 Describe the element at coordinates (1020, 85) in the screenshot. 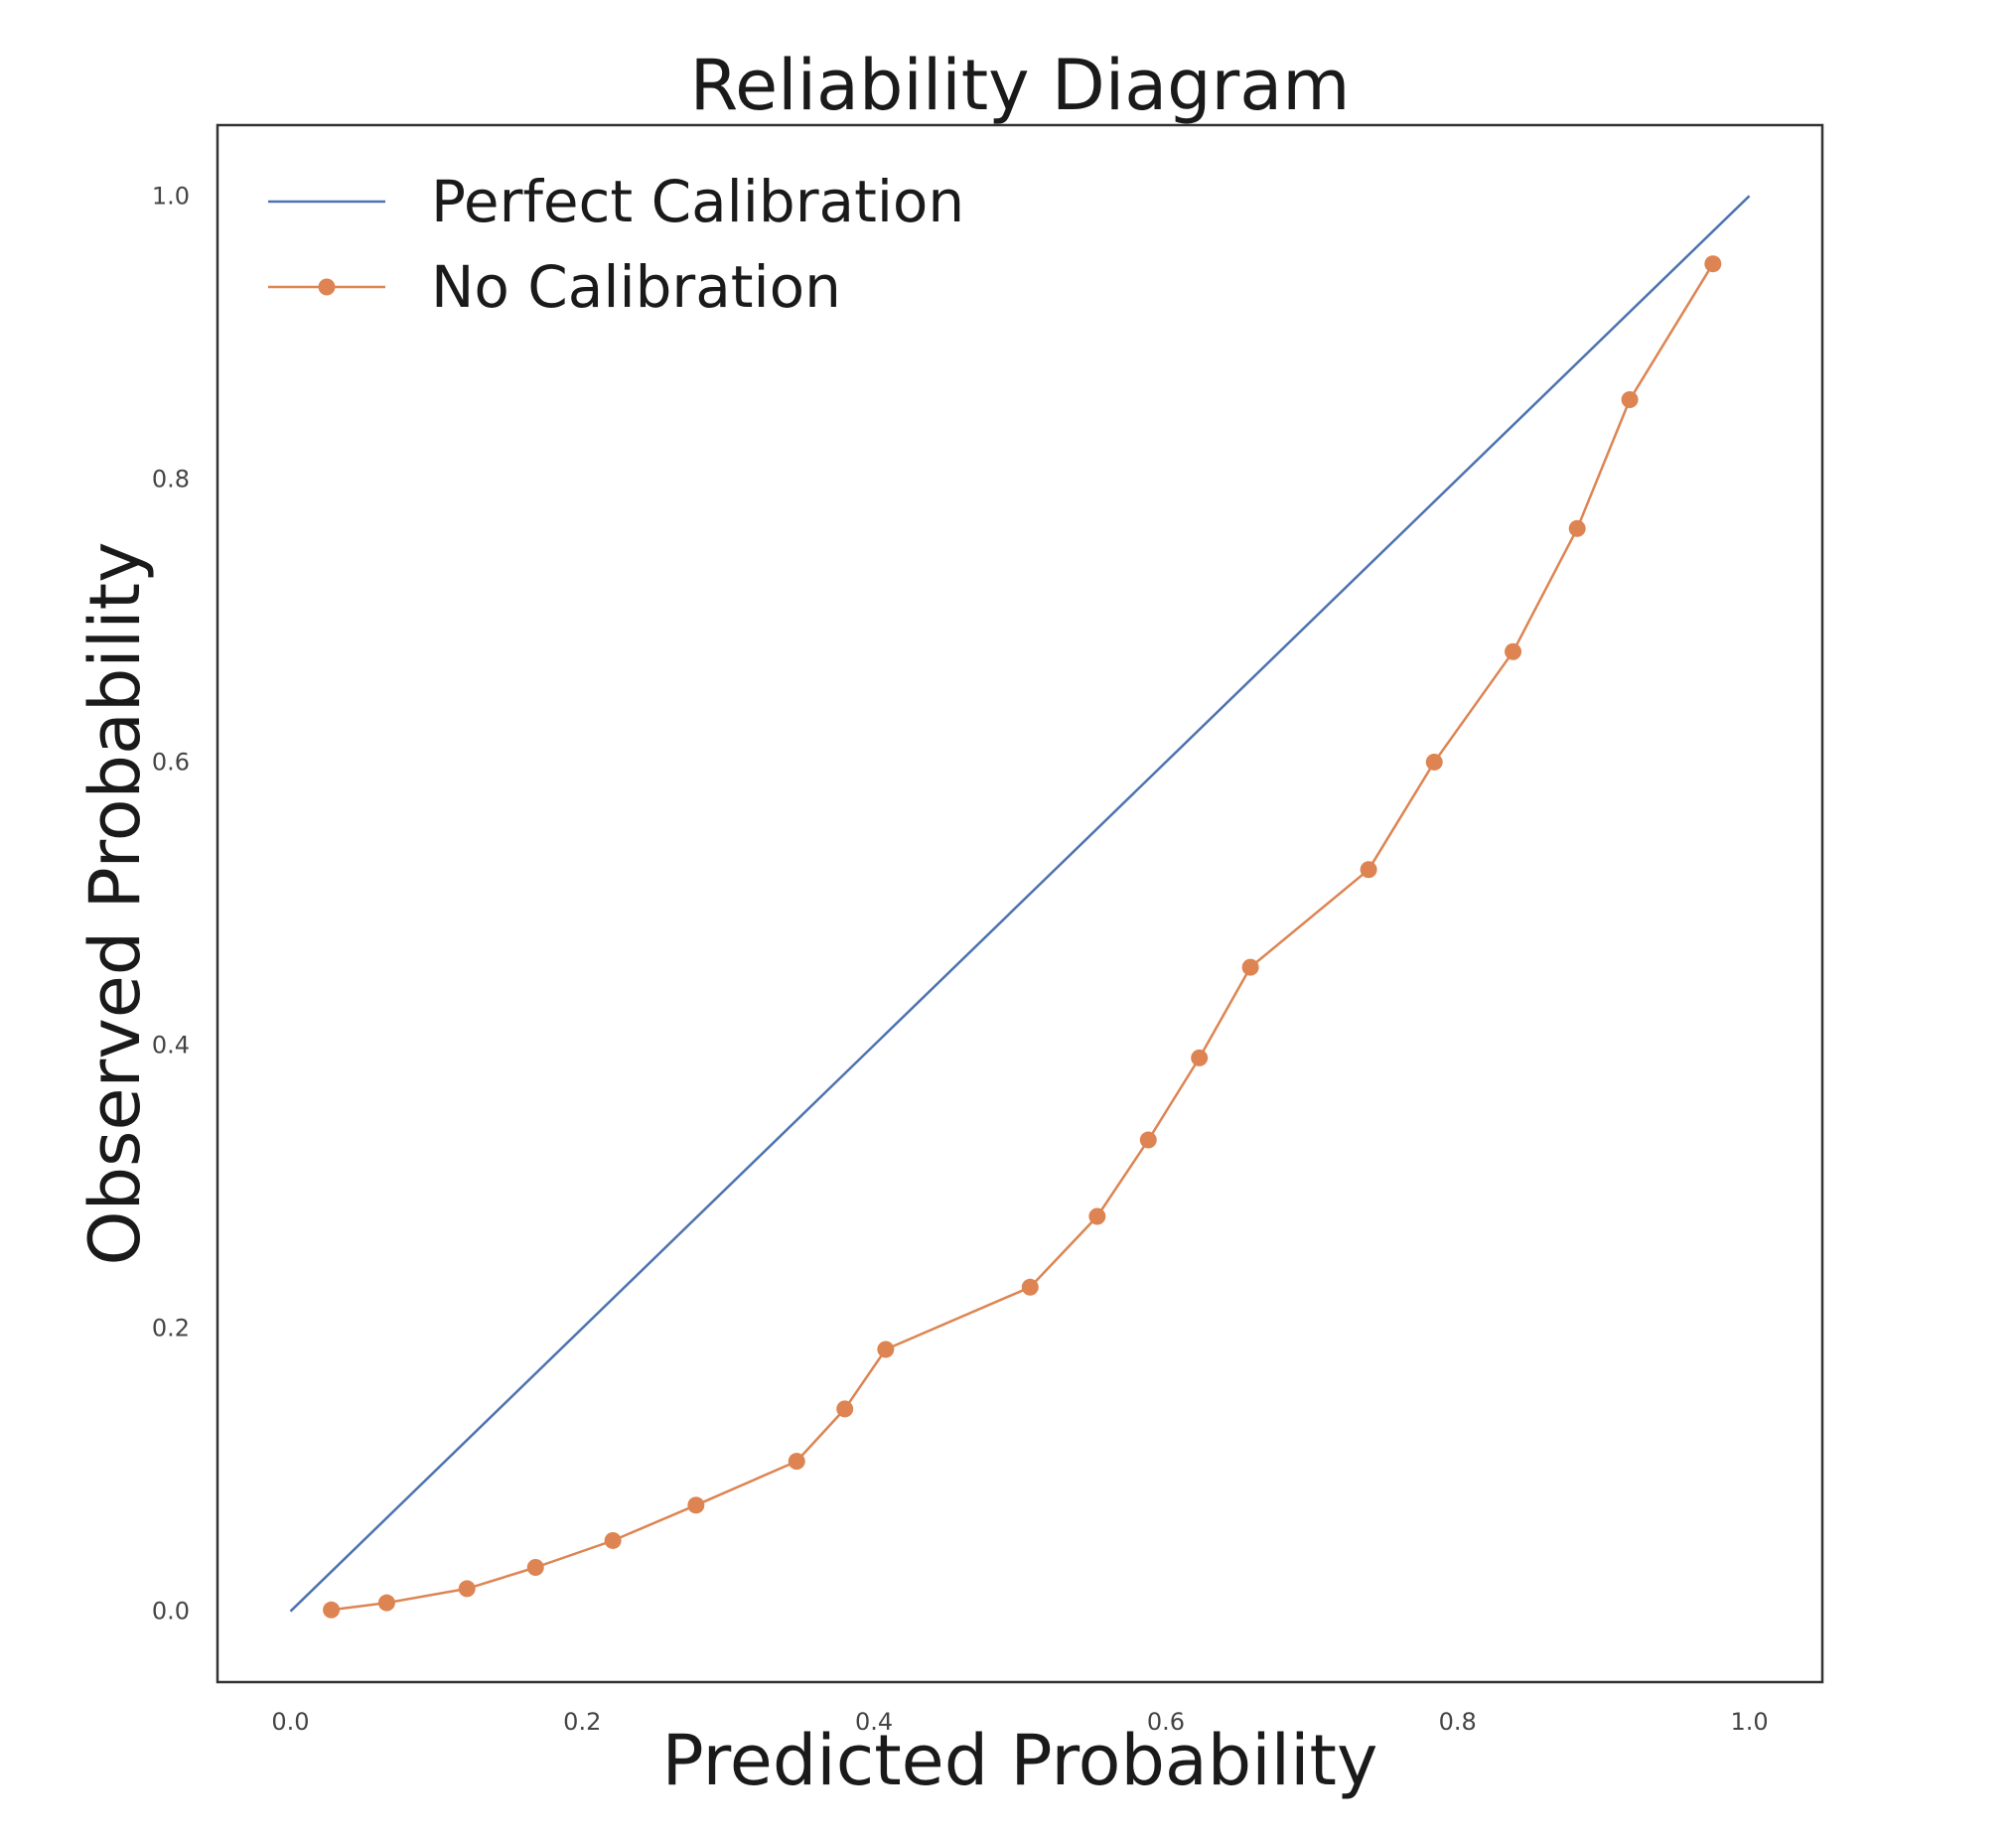

I see `chart-title: Reliability Diagram` at that location.